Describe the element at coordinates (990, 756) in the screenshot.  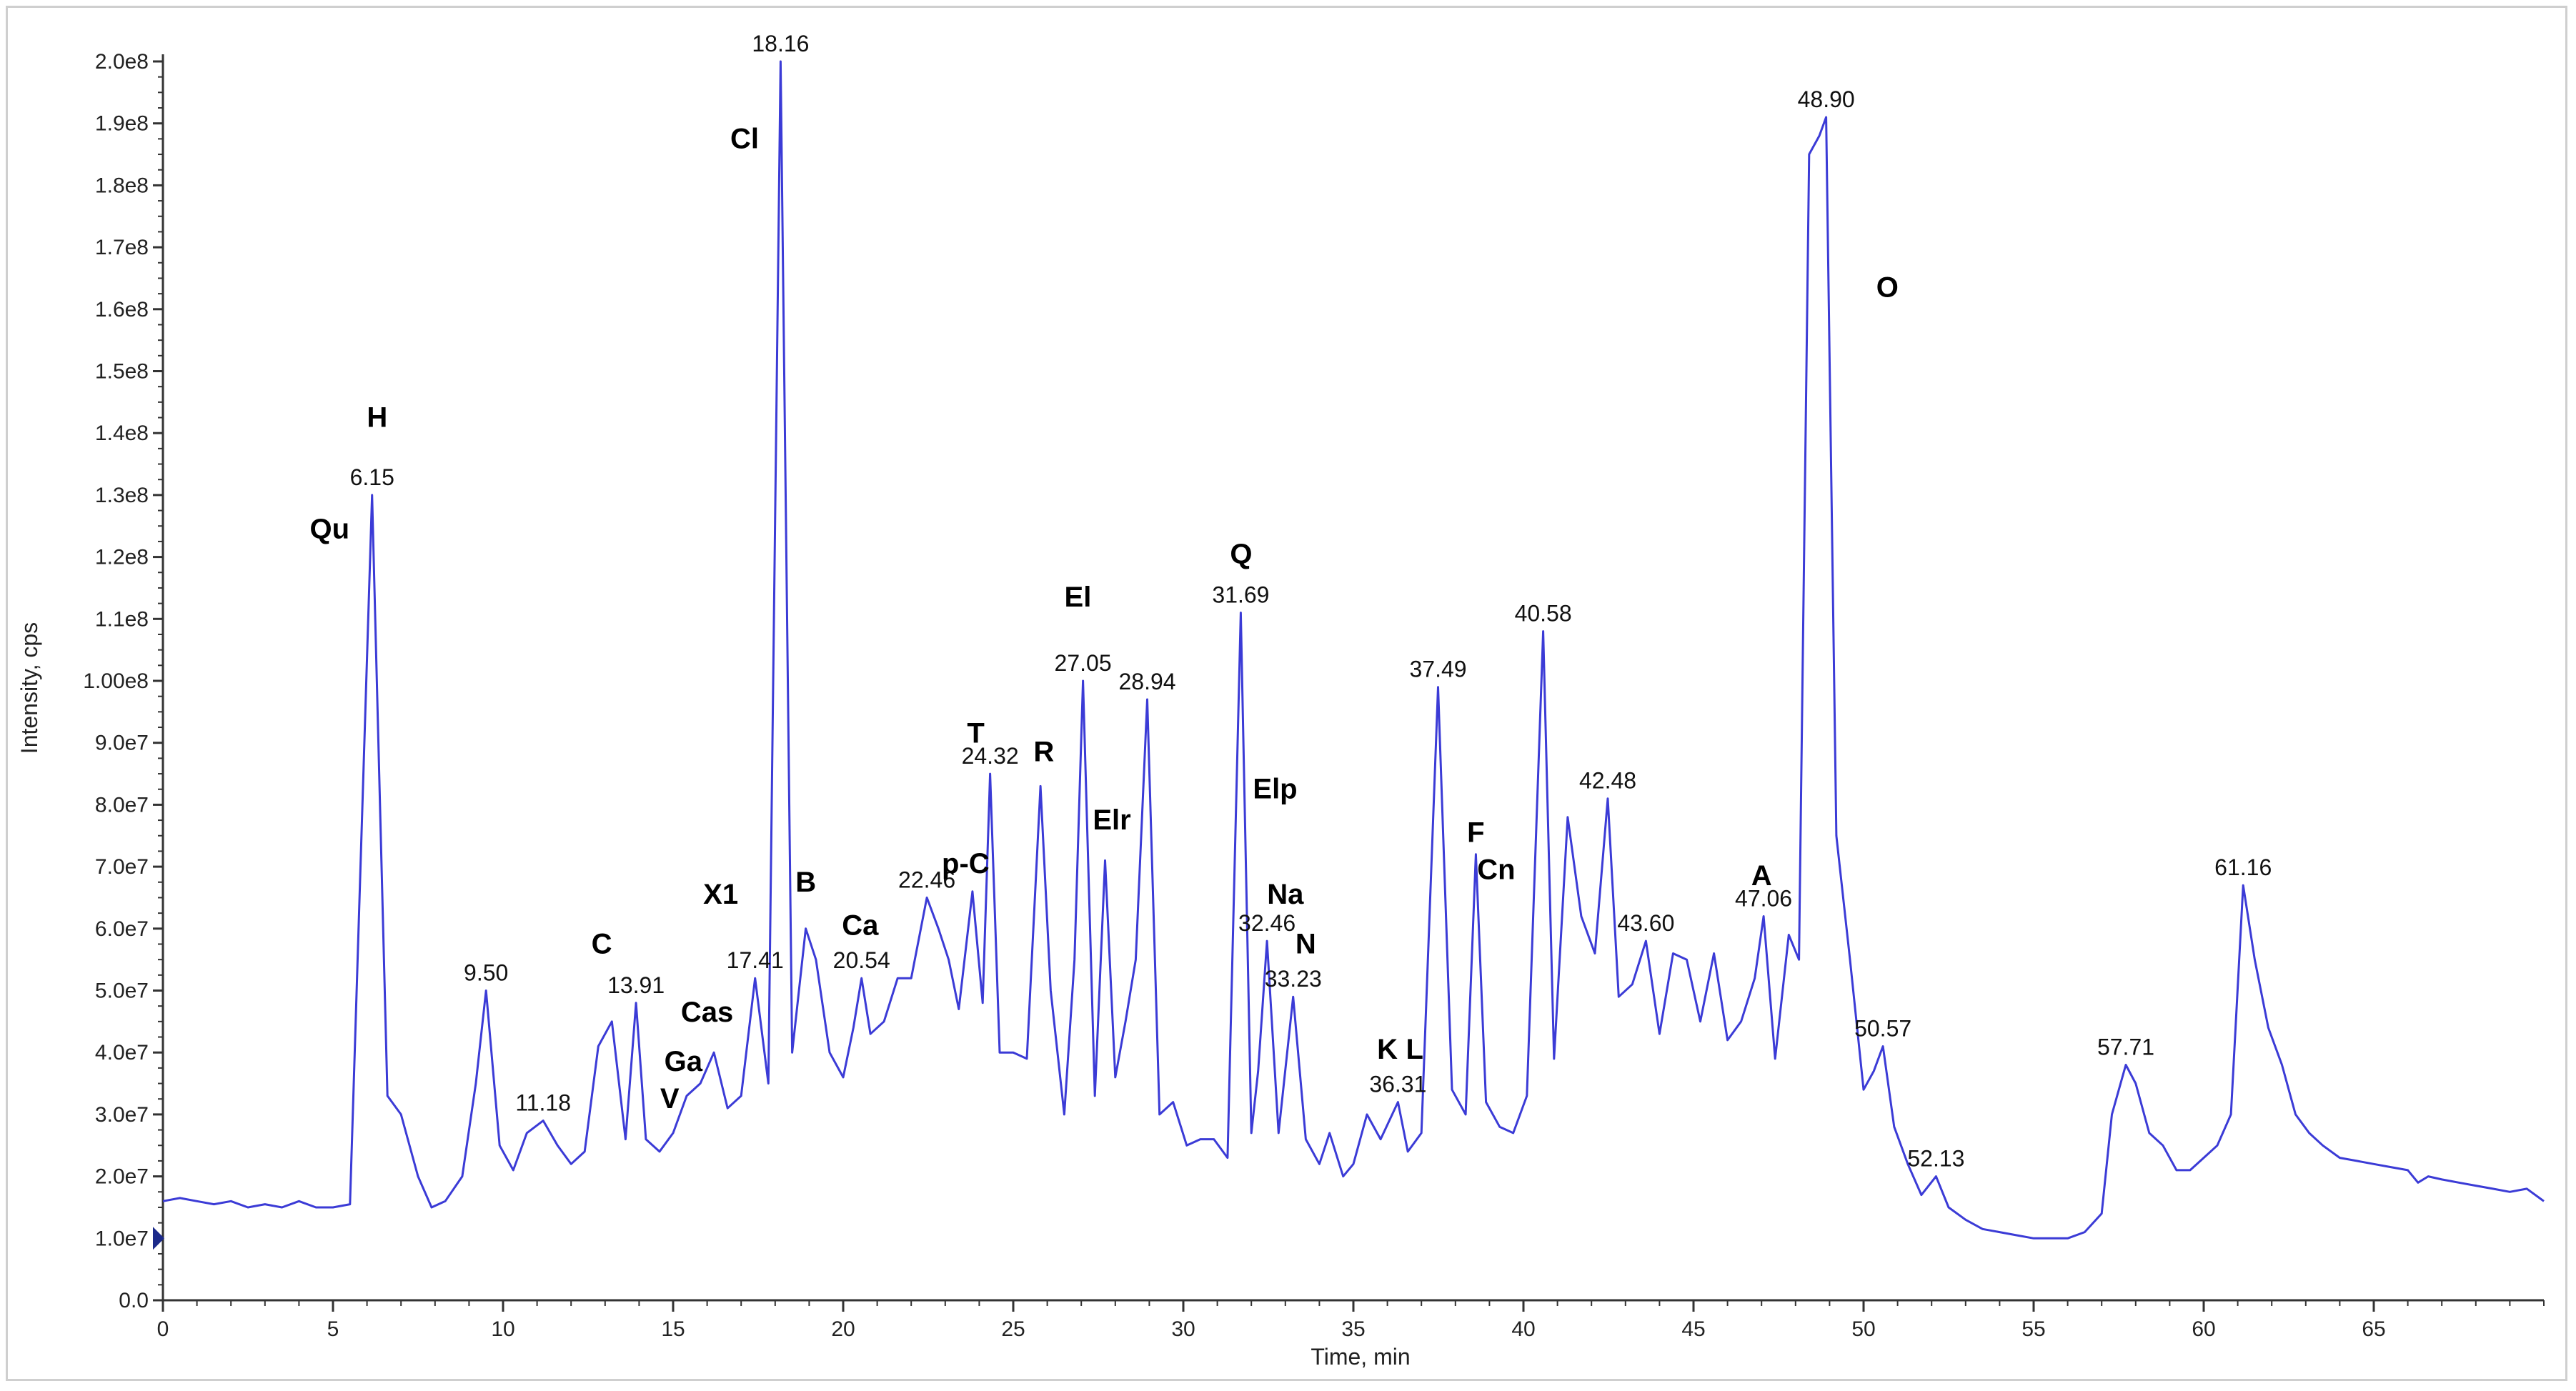
I see `peak-label: 24.32` at that location.